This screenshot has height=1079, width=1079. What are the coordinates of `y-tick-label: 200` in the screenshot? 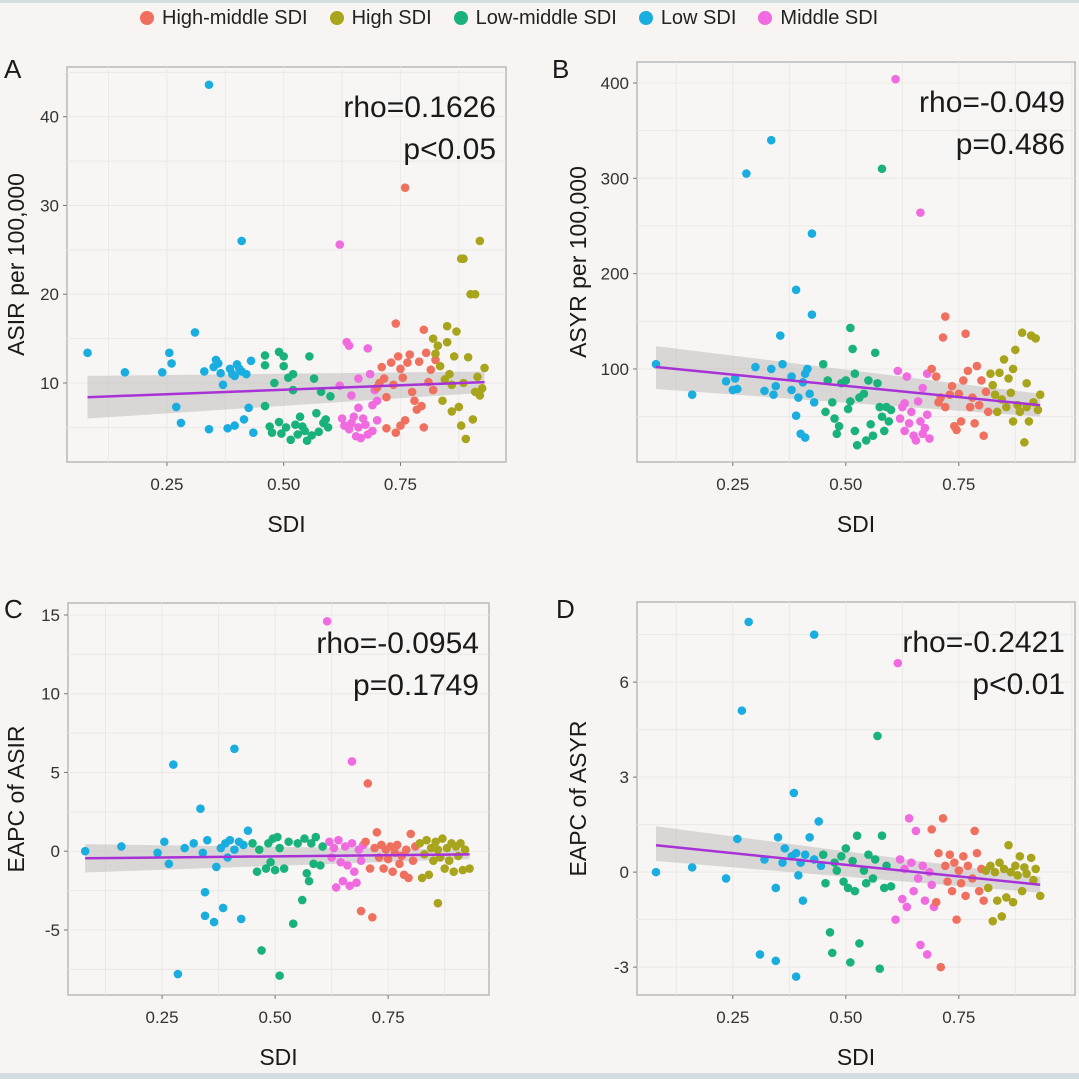 It's located at (615, 274).